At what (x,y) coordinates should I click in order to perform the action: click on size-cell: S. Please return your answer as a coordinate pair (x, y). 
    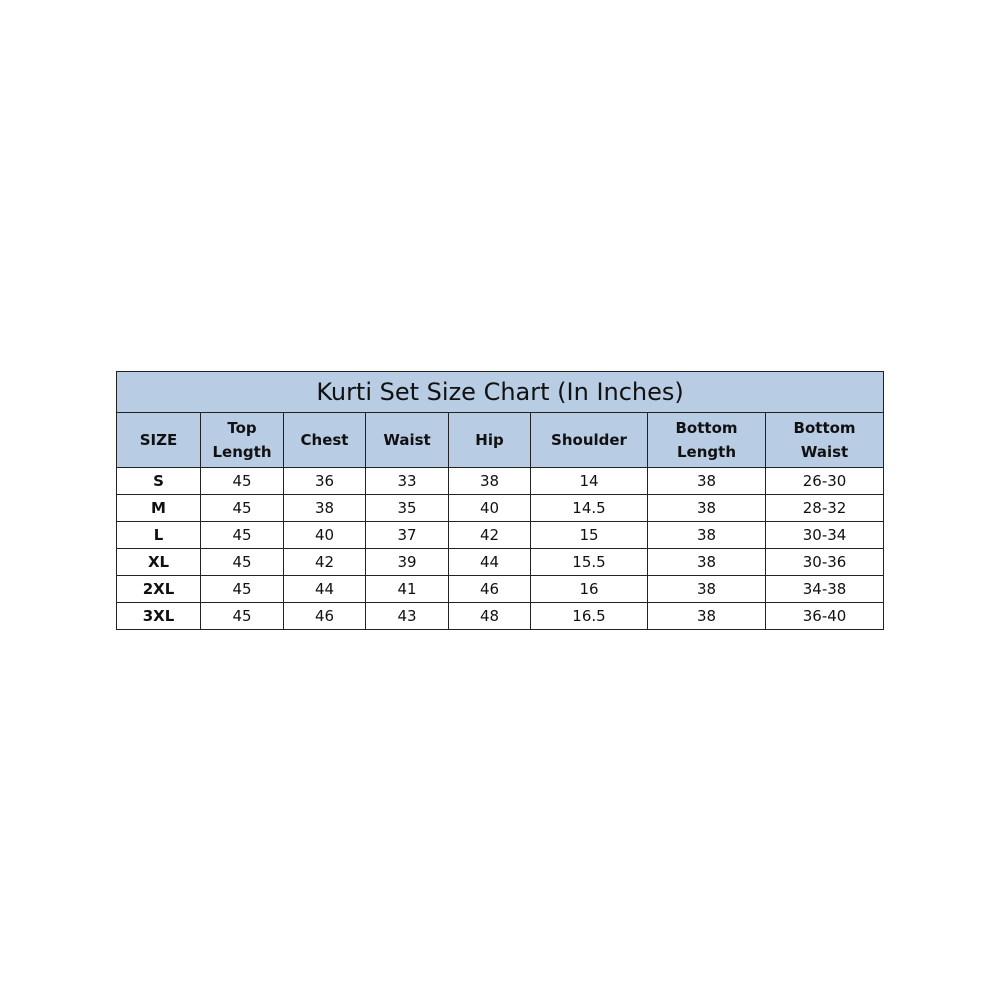
    Looking at the image, I should click on (158, 481).